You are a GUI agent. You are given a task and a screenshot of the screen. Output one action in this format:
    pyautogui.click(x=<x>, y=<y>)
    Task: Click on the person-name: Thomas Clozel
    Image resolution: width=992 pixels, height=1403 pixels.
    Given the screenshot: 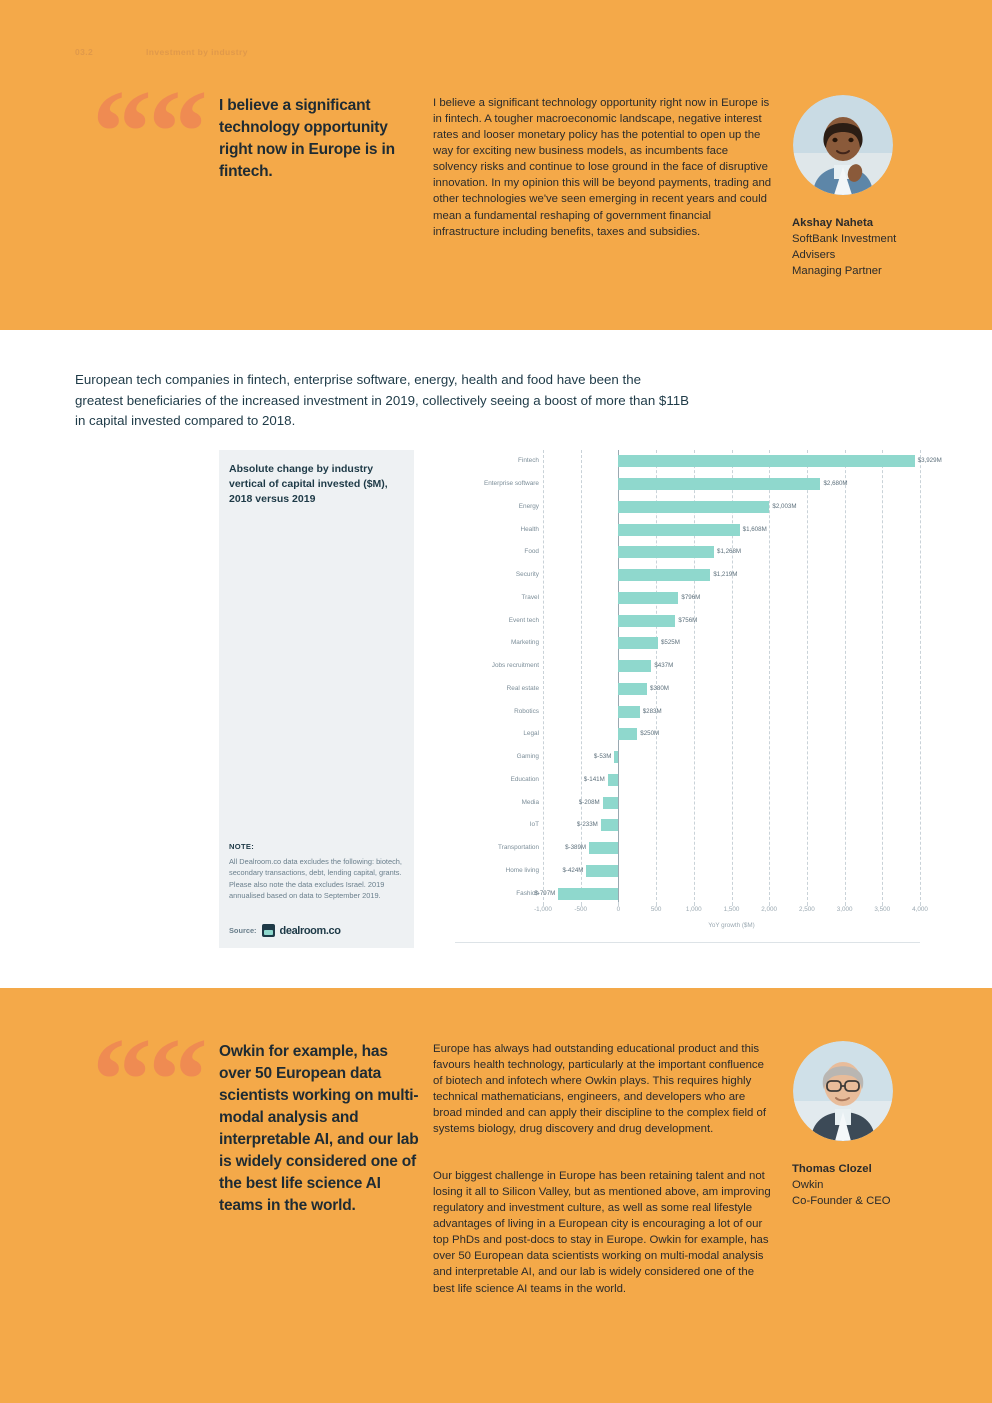 What is the action you would take?
    pyautogui.click(x=832, y=1169)
    